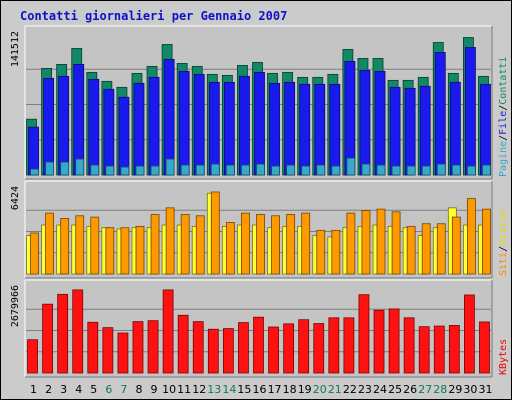  Describe the element at coordinates (380, 389) in the screenshot. I see `x-tick-label: 24` at that location.